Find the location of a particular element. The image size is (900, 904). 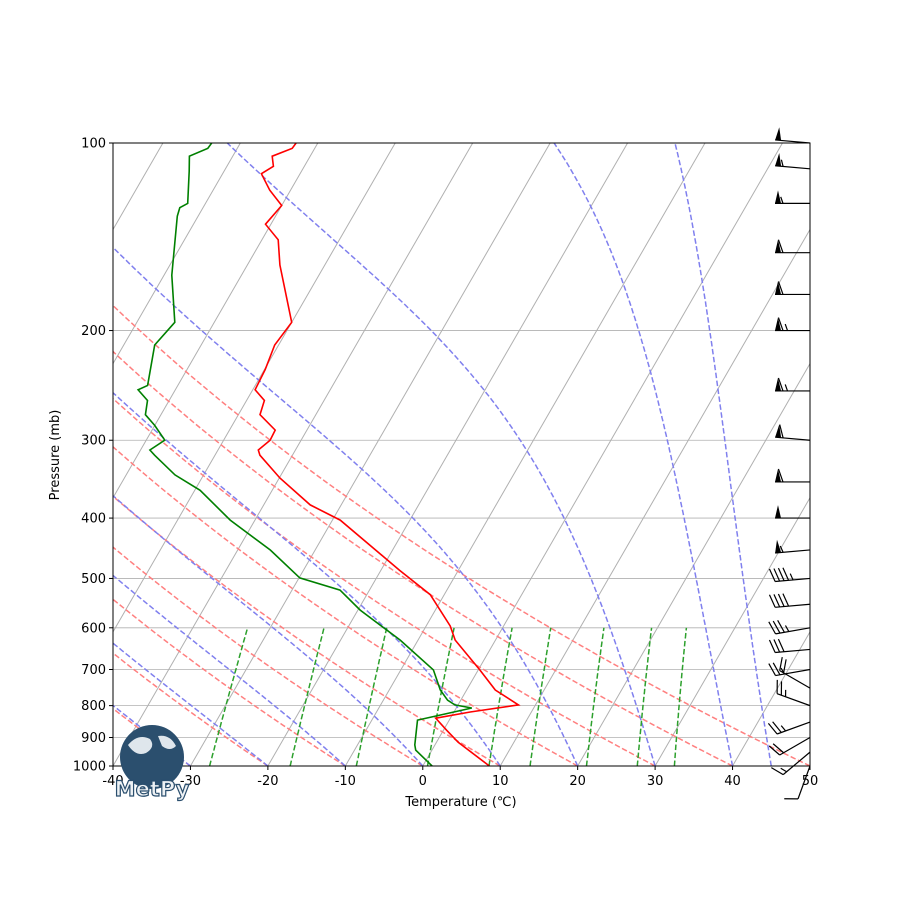

y-tick-label: 600 is located at coordinates (93, 628).